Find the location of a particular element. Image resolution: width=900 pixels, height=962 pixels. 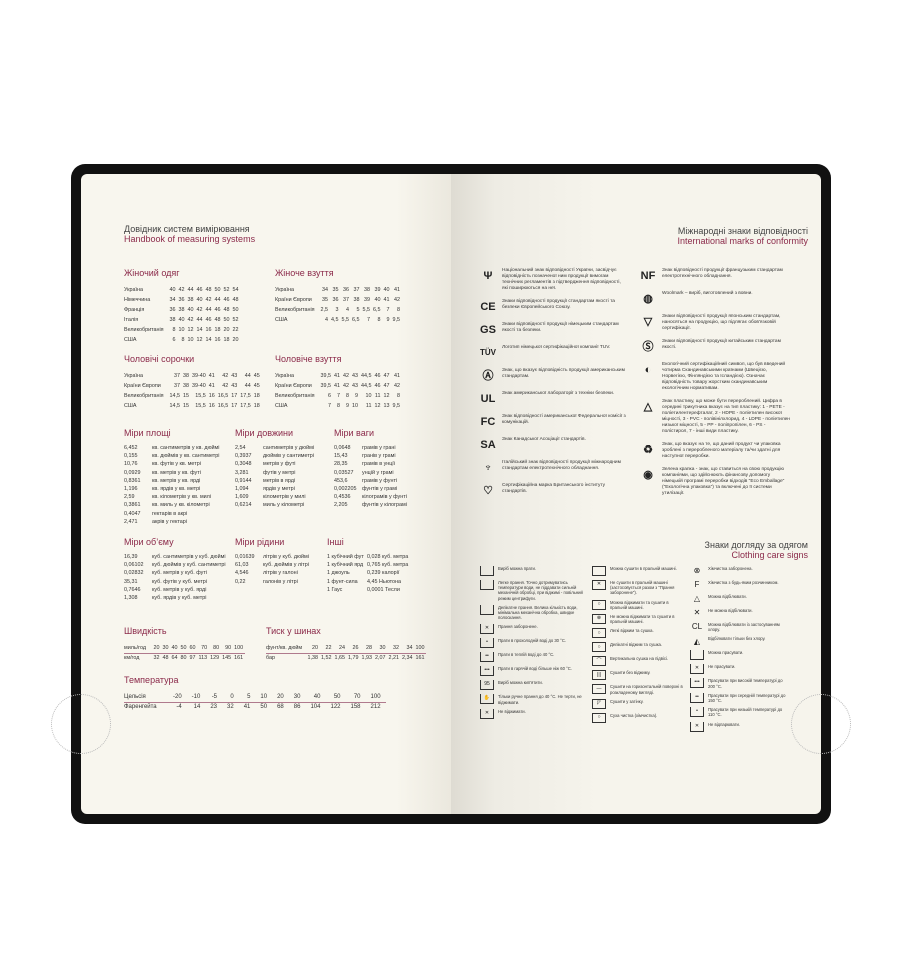

conversion-value: 2,205 is located at coordinates (341, 505).